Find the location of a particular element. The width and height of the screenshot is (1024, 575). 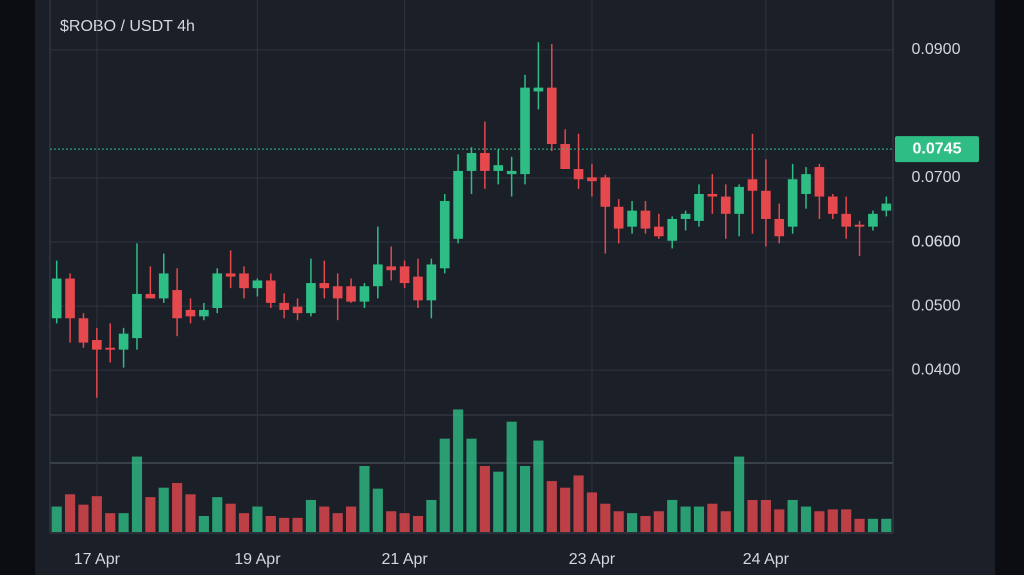

x-tick-label: 19 Apr is located at coordinates (257, 559).